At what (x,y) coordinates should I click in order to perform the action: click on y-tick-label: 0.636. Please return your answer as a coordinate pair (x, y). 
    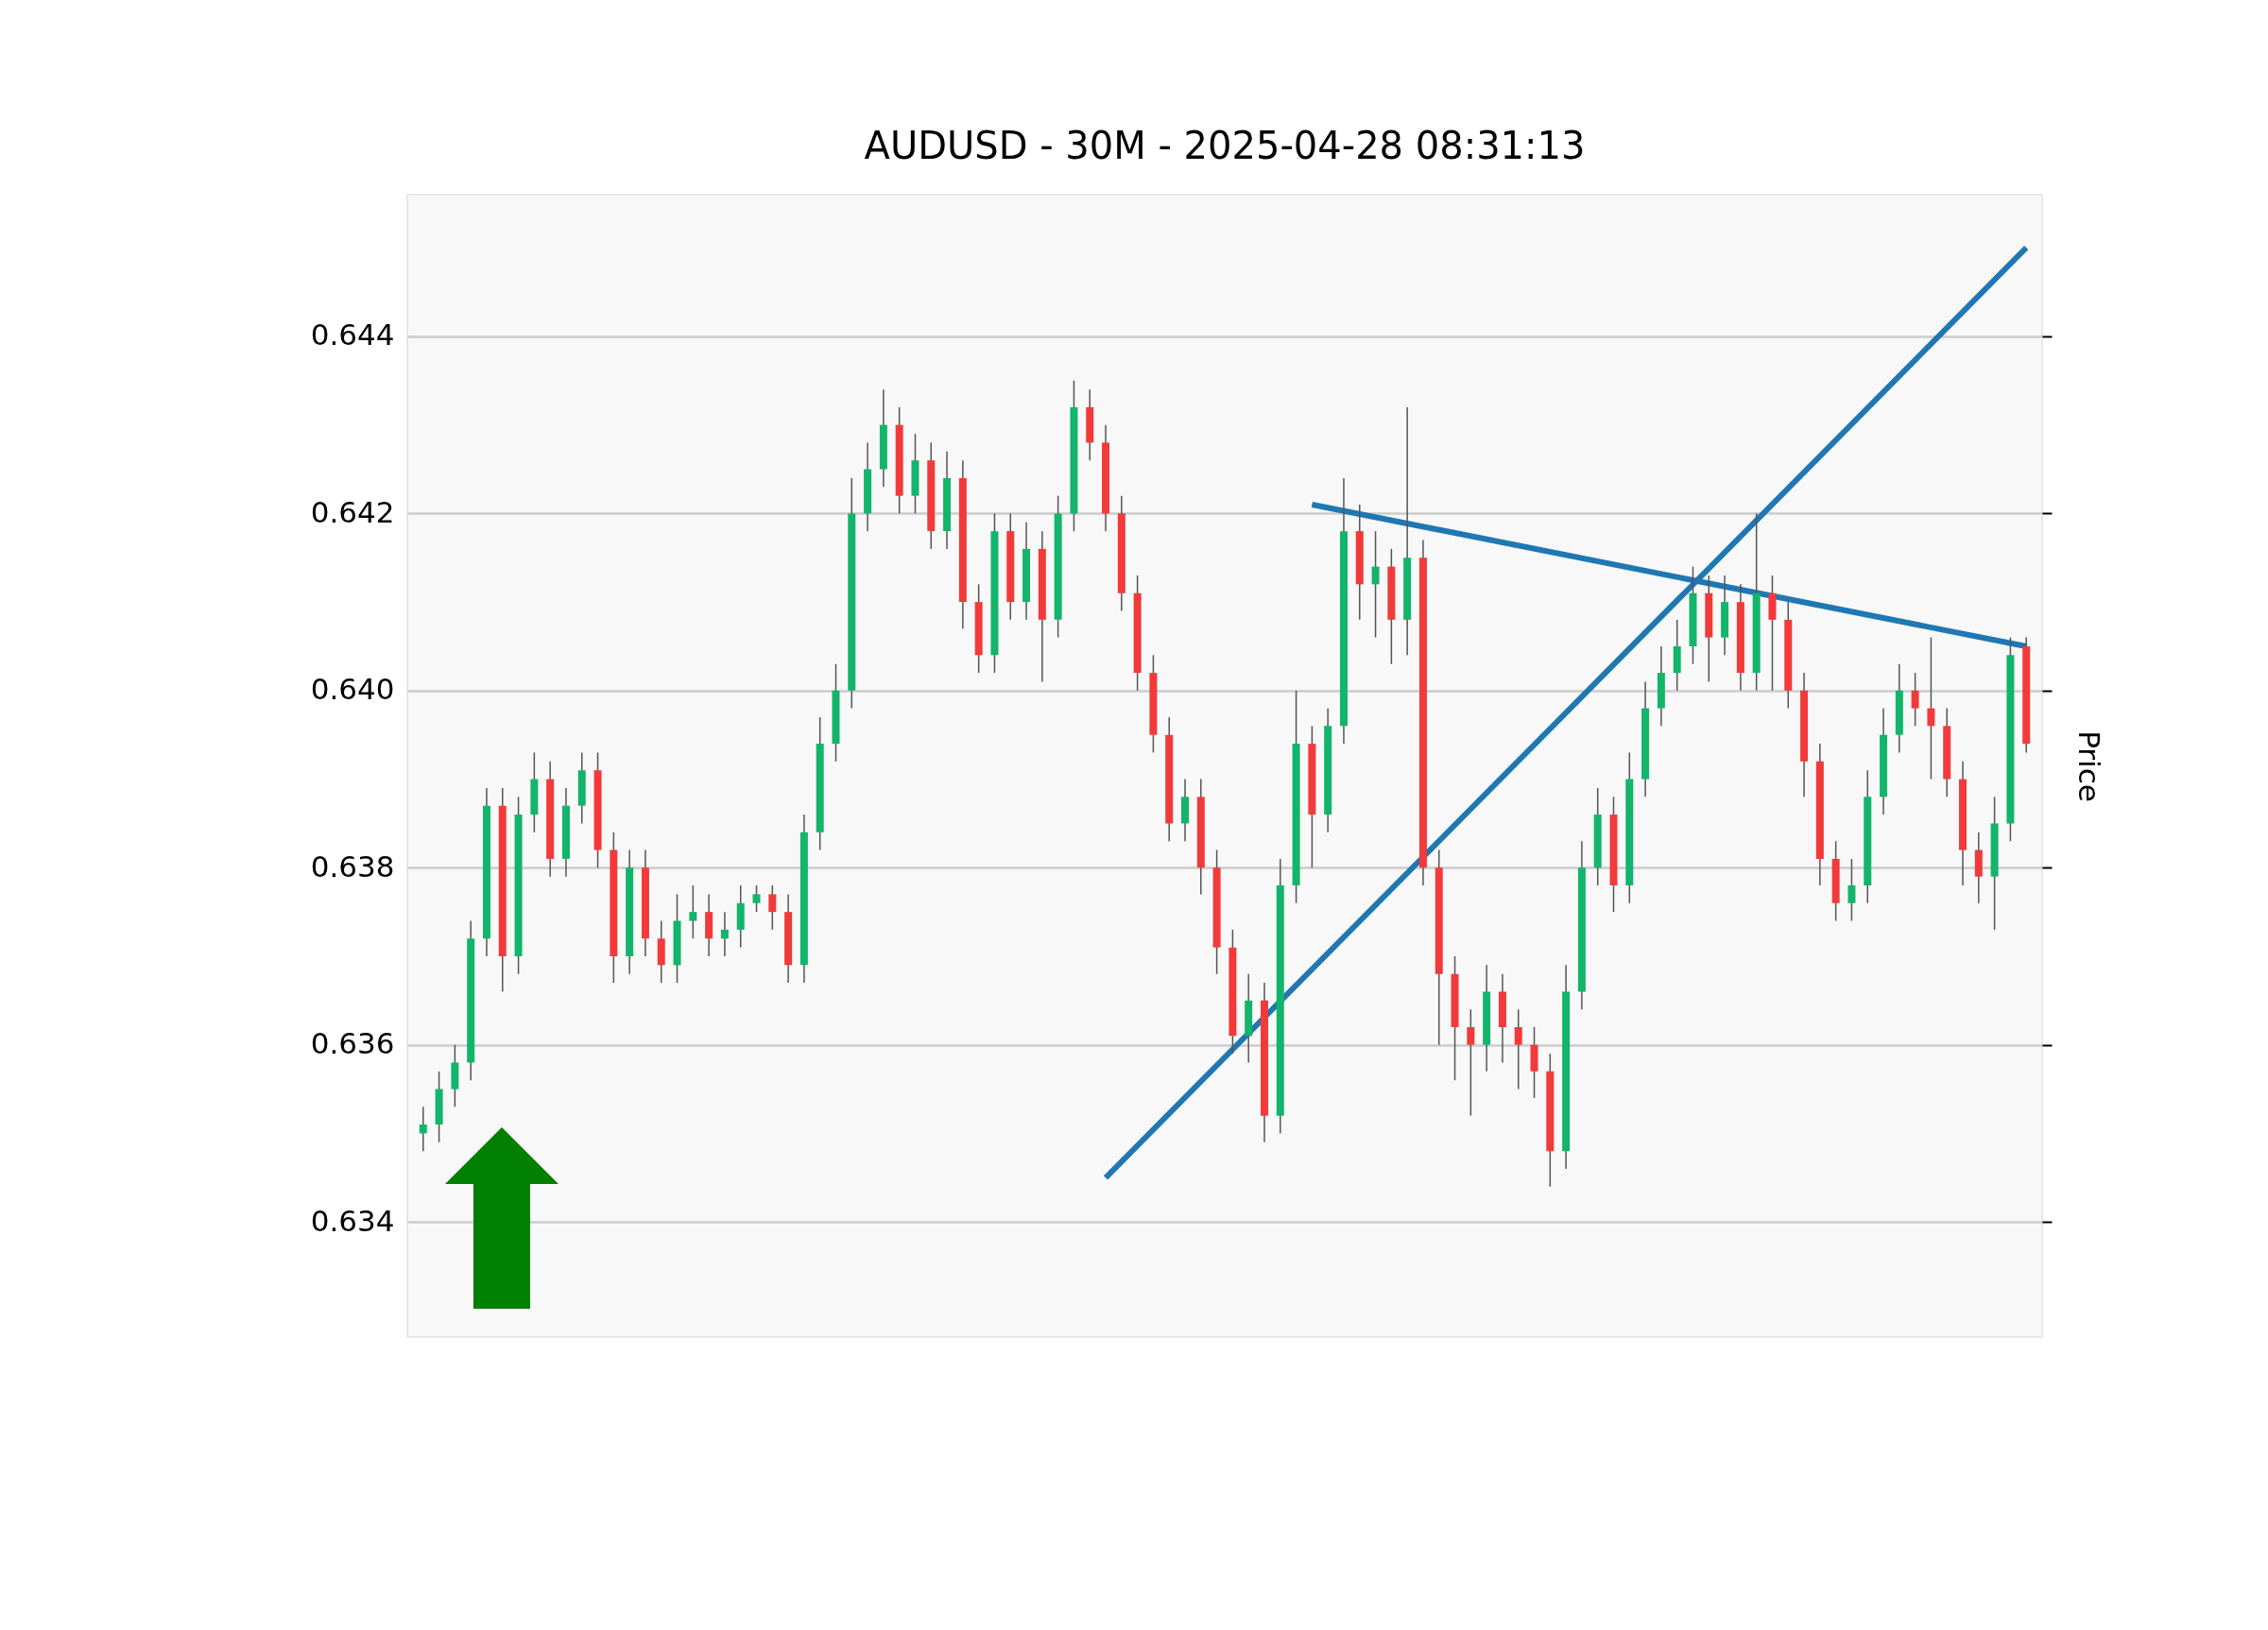
    Looking at the image, I should click on (352, 1044).